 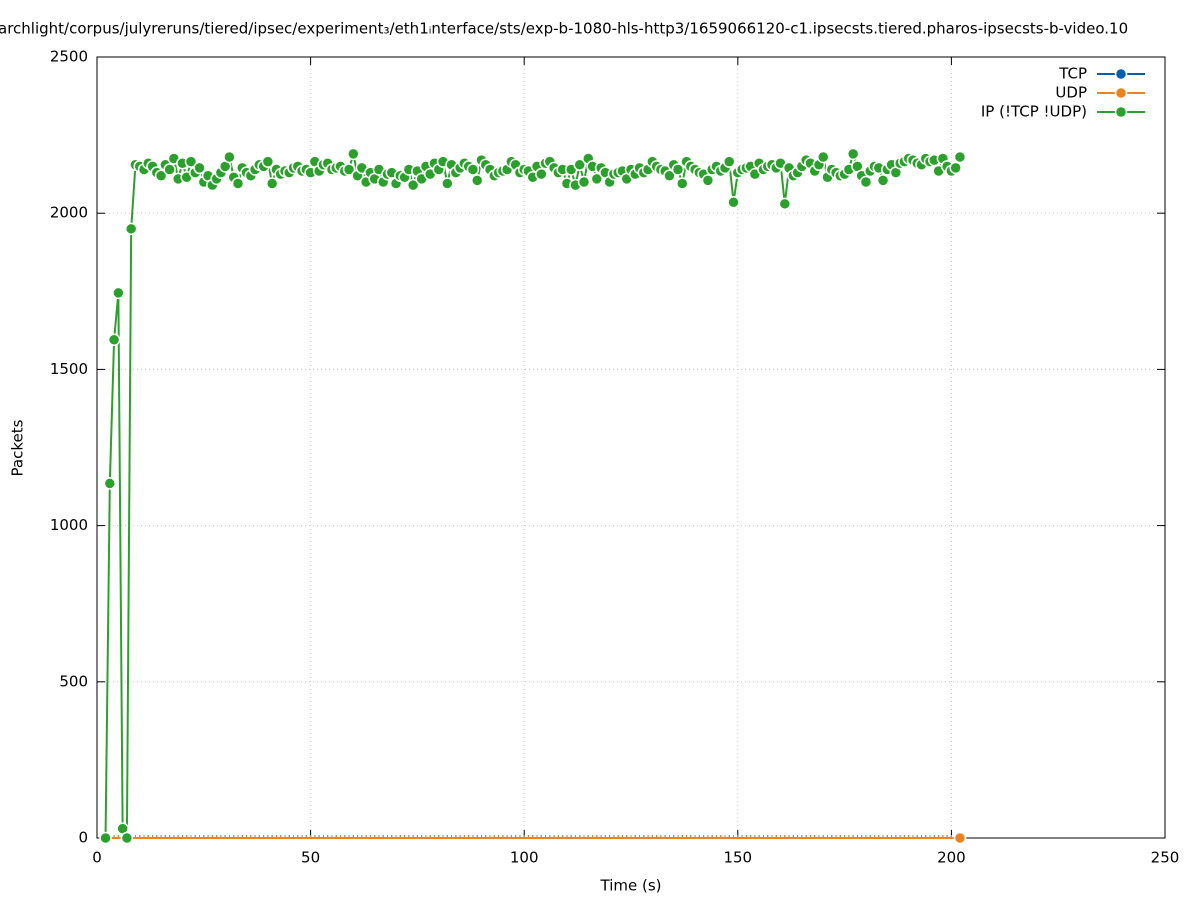 What do you see at coordinates (737, 858) in the screenshot?
I see `x-tick-label: 150` at bounding box center [737, 858].